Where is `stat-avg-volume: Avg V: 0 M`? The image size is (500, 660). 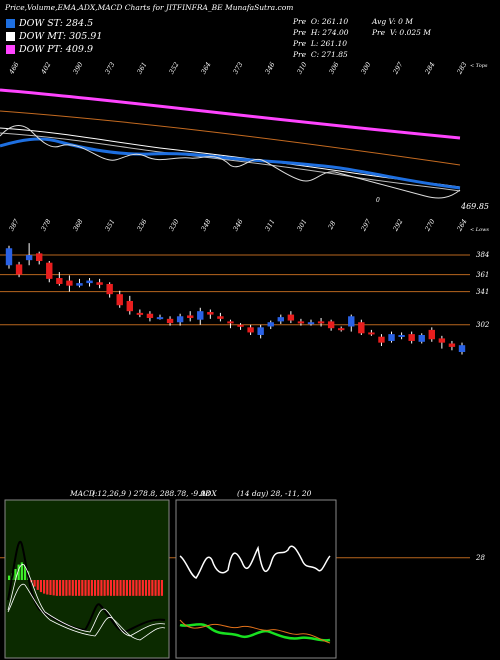
stat-avg-volume: Avg V: 0 M is located at coordinates (392, 21).